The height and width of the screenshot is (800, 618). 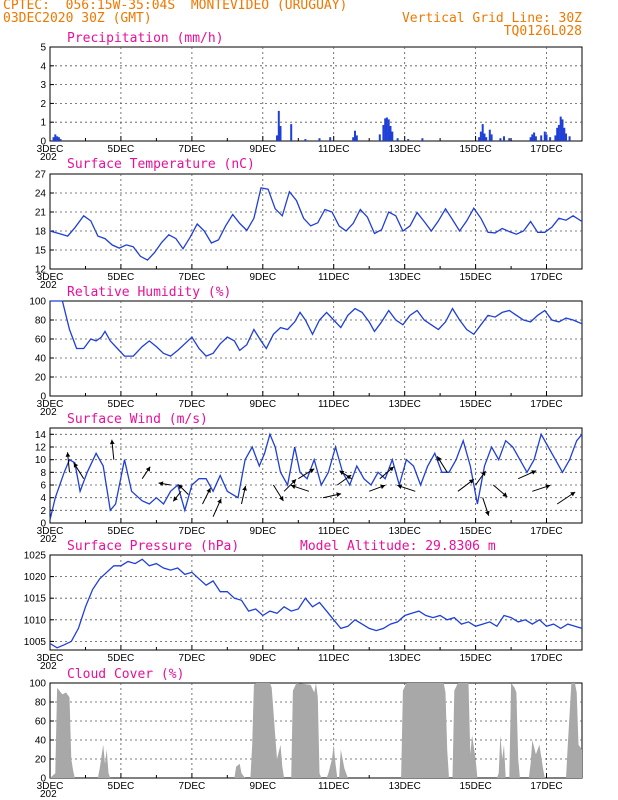 I want to click on y-tick-label: 6, so click(x=43, y=486).